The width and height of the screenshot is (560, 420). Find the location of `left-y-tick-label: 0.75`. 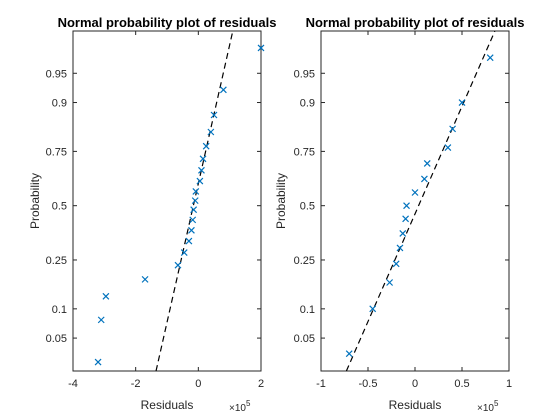

left-y-tick-label: 0.75 is located at coordinates (56, 152).